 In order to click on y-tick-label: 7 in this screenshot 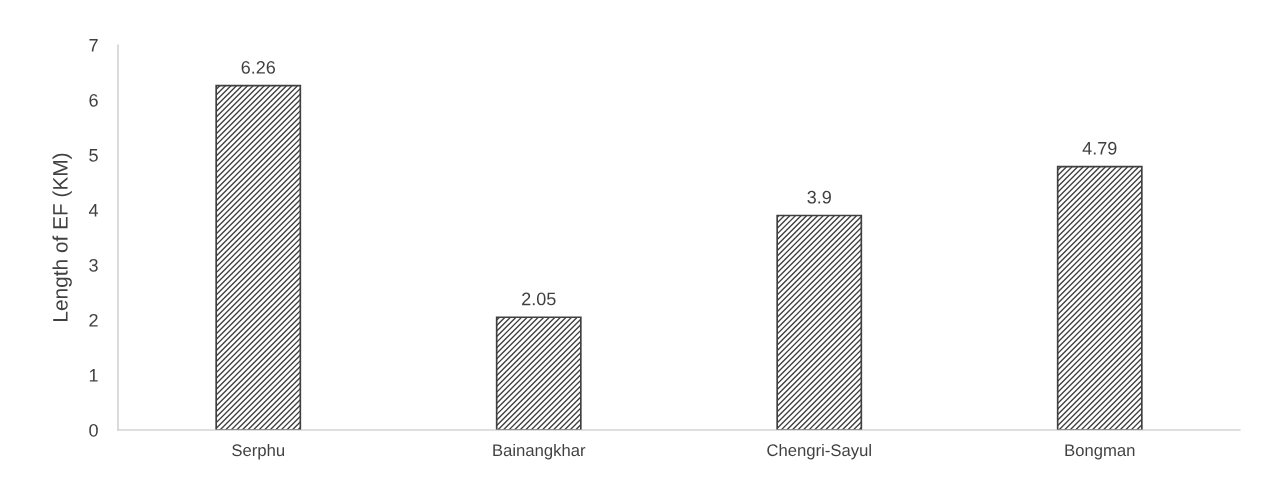, I will do `click(93, 45)`.